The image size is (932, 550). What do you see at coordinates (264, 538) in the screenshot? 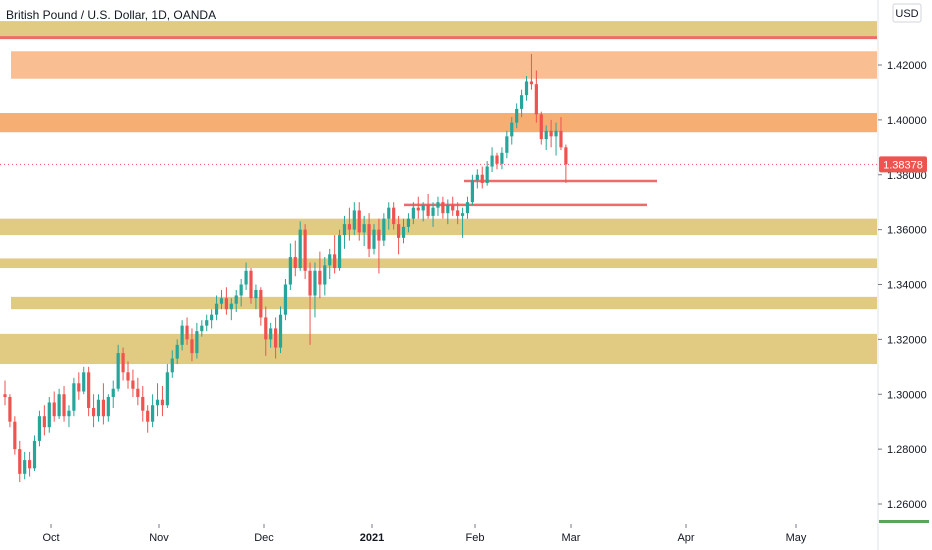
I see `x-tick-label: Dec` at bounding box center [264, 538].